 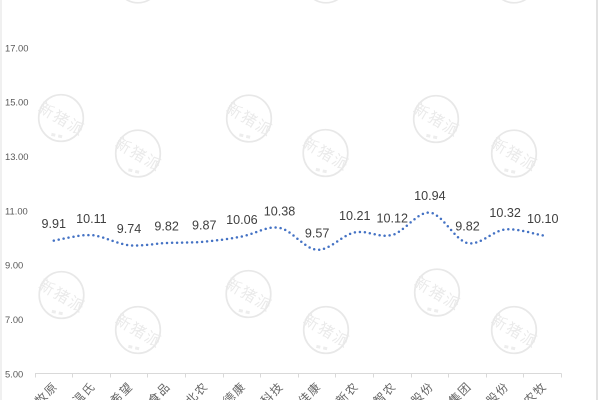 I want to click on svg-text: 10.38, so click(x=280, y=211).